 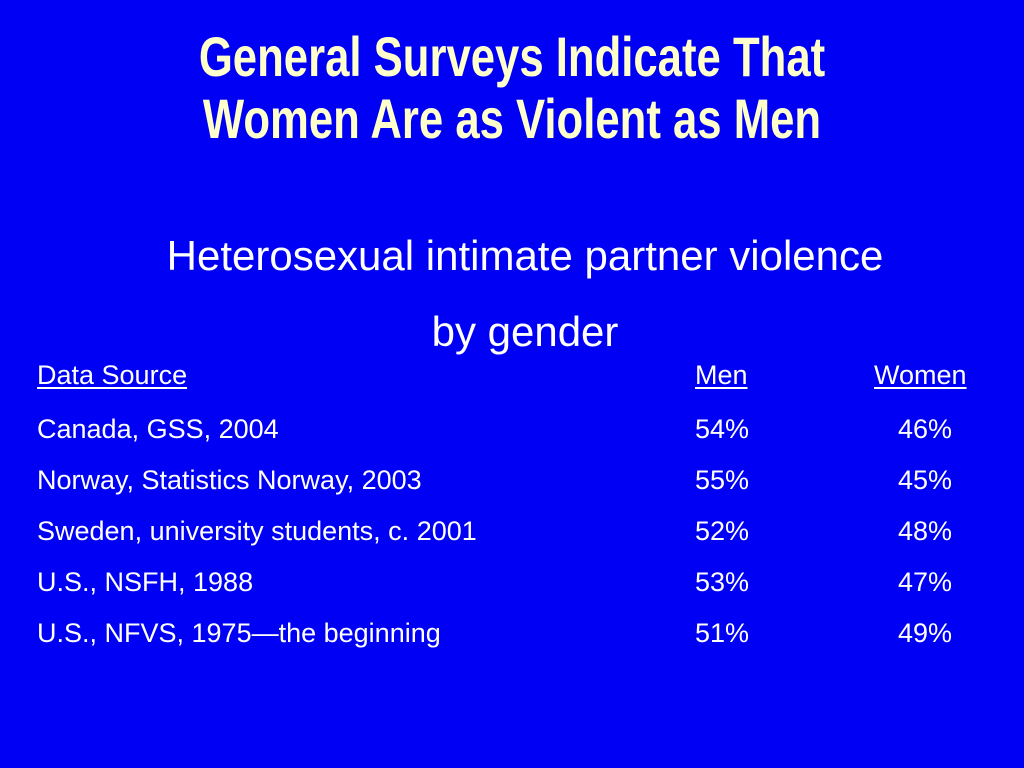 What do you see at coordinates (239, 633) in the screenshot?
I see `row-source: U.S., NFVS, 1975—the beginning` at bounding box center [239, 633].